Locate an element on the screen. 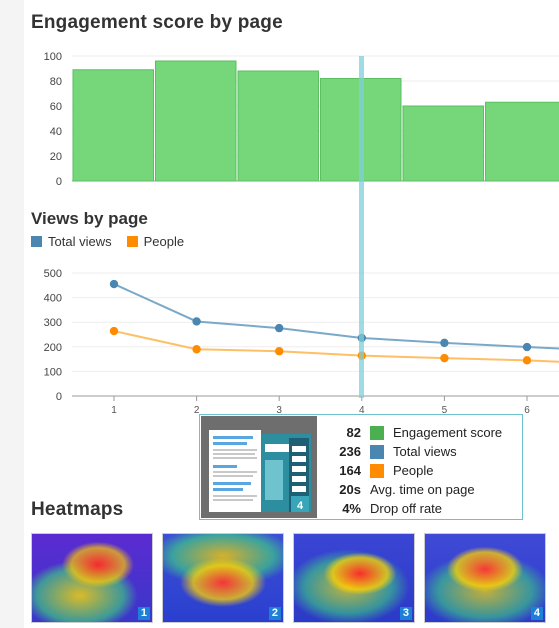 This screenshot has width=559, height=628. heatmap-page-number: 3 is located at coordinates (405, 613).